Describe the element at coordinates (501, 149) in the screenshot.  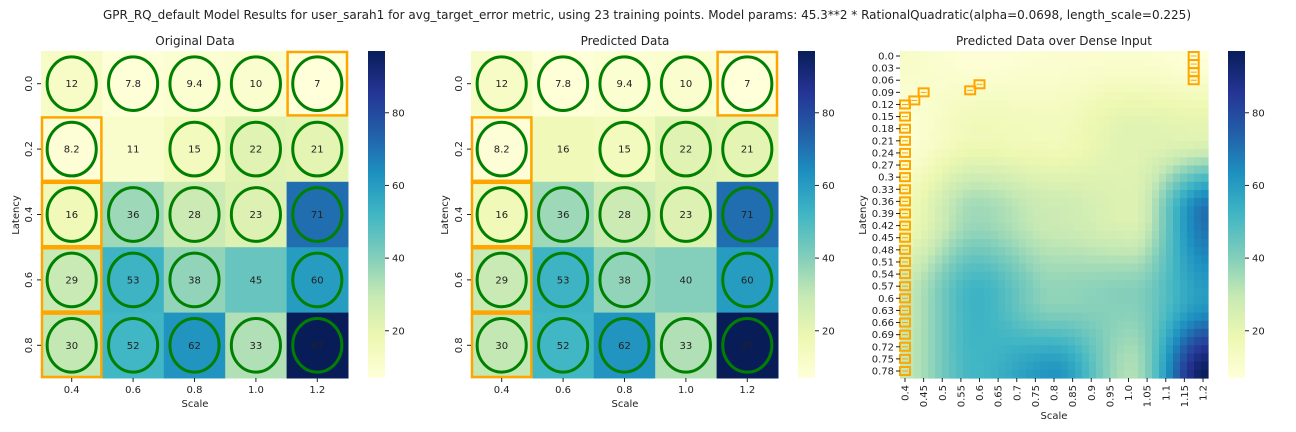
I see `highlight-box` at that location.